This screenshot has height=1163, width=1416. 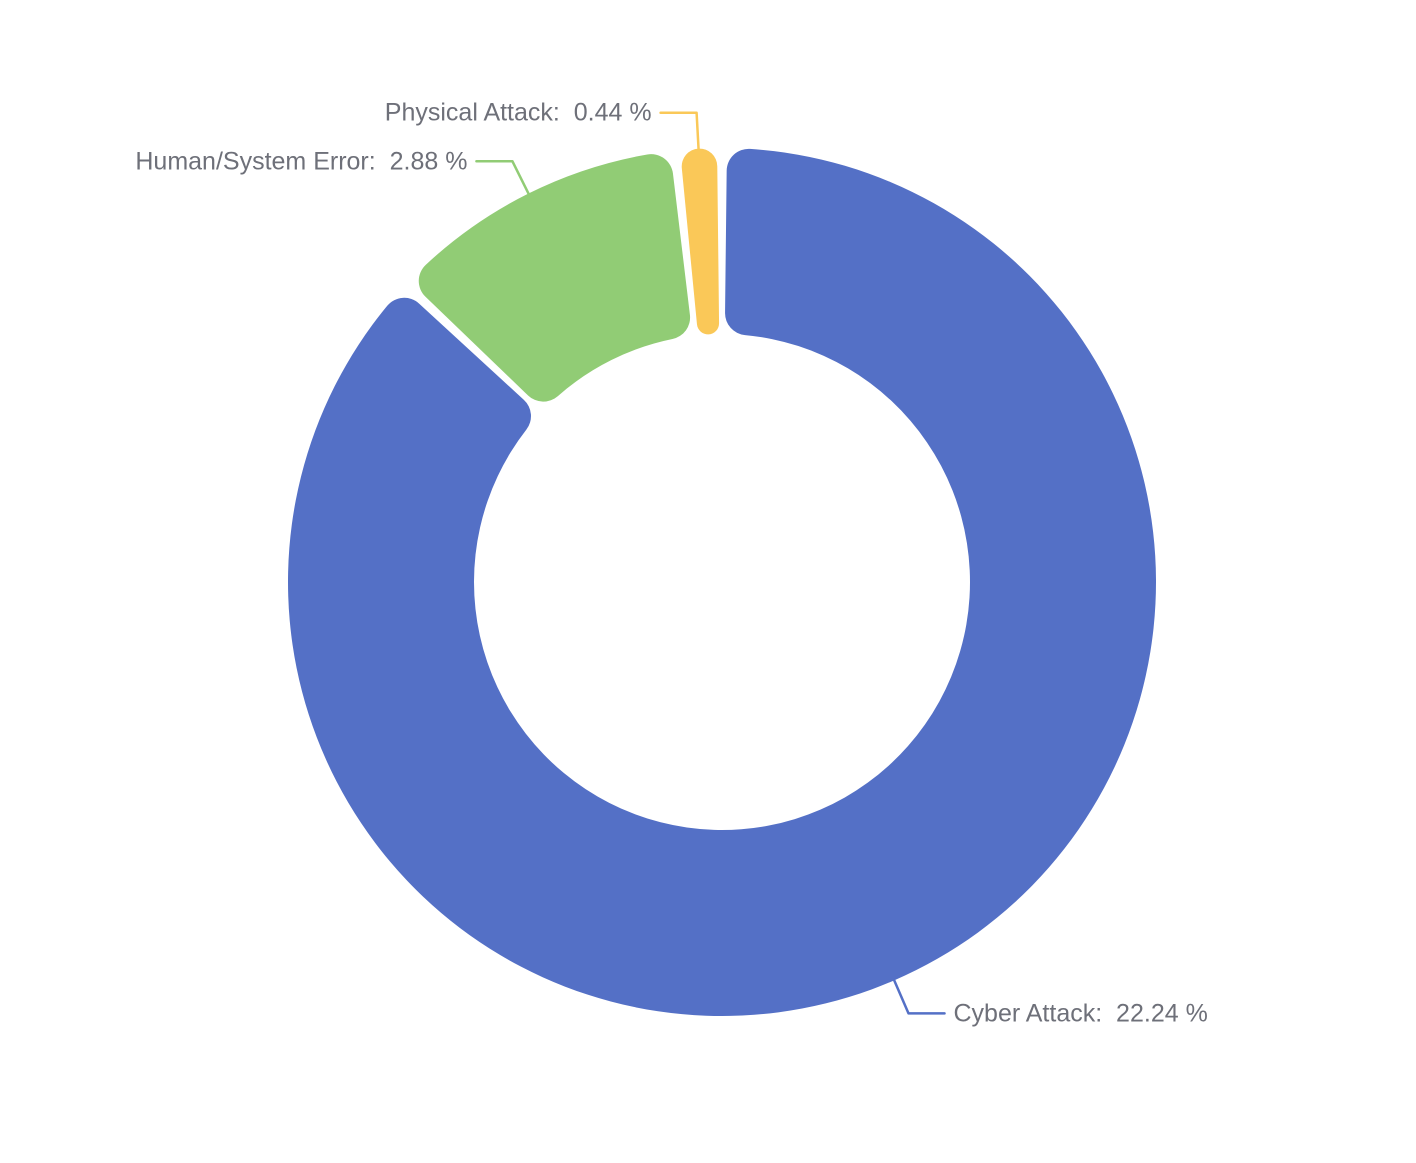 I want to click on label-physical-attack: Physical Attack: 0.44 %, so click(x=518, y=113).